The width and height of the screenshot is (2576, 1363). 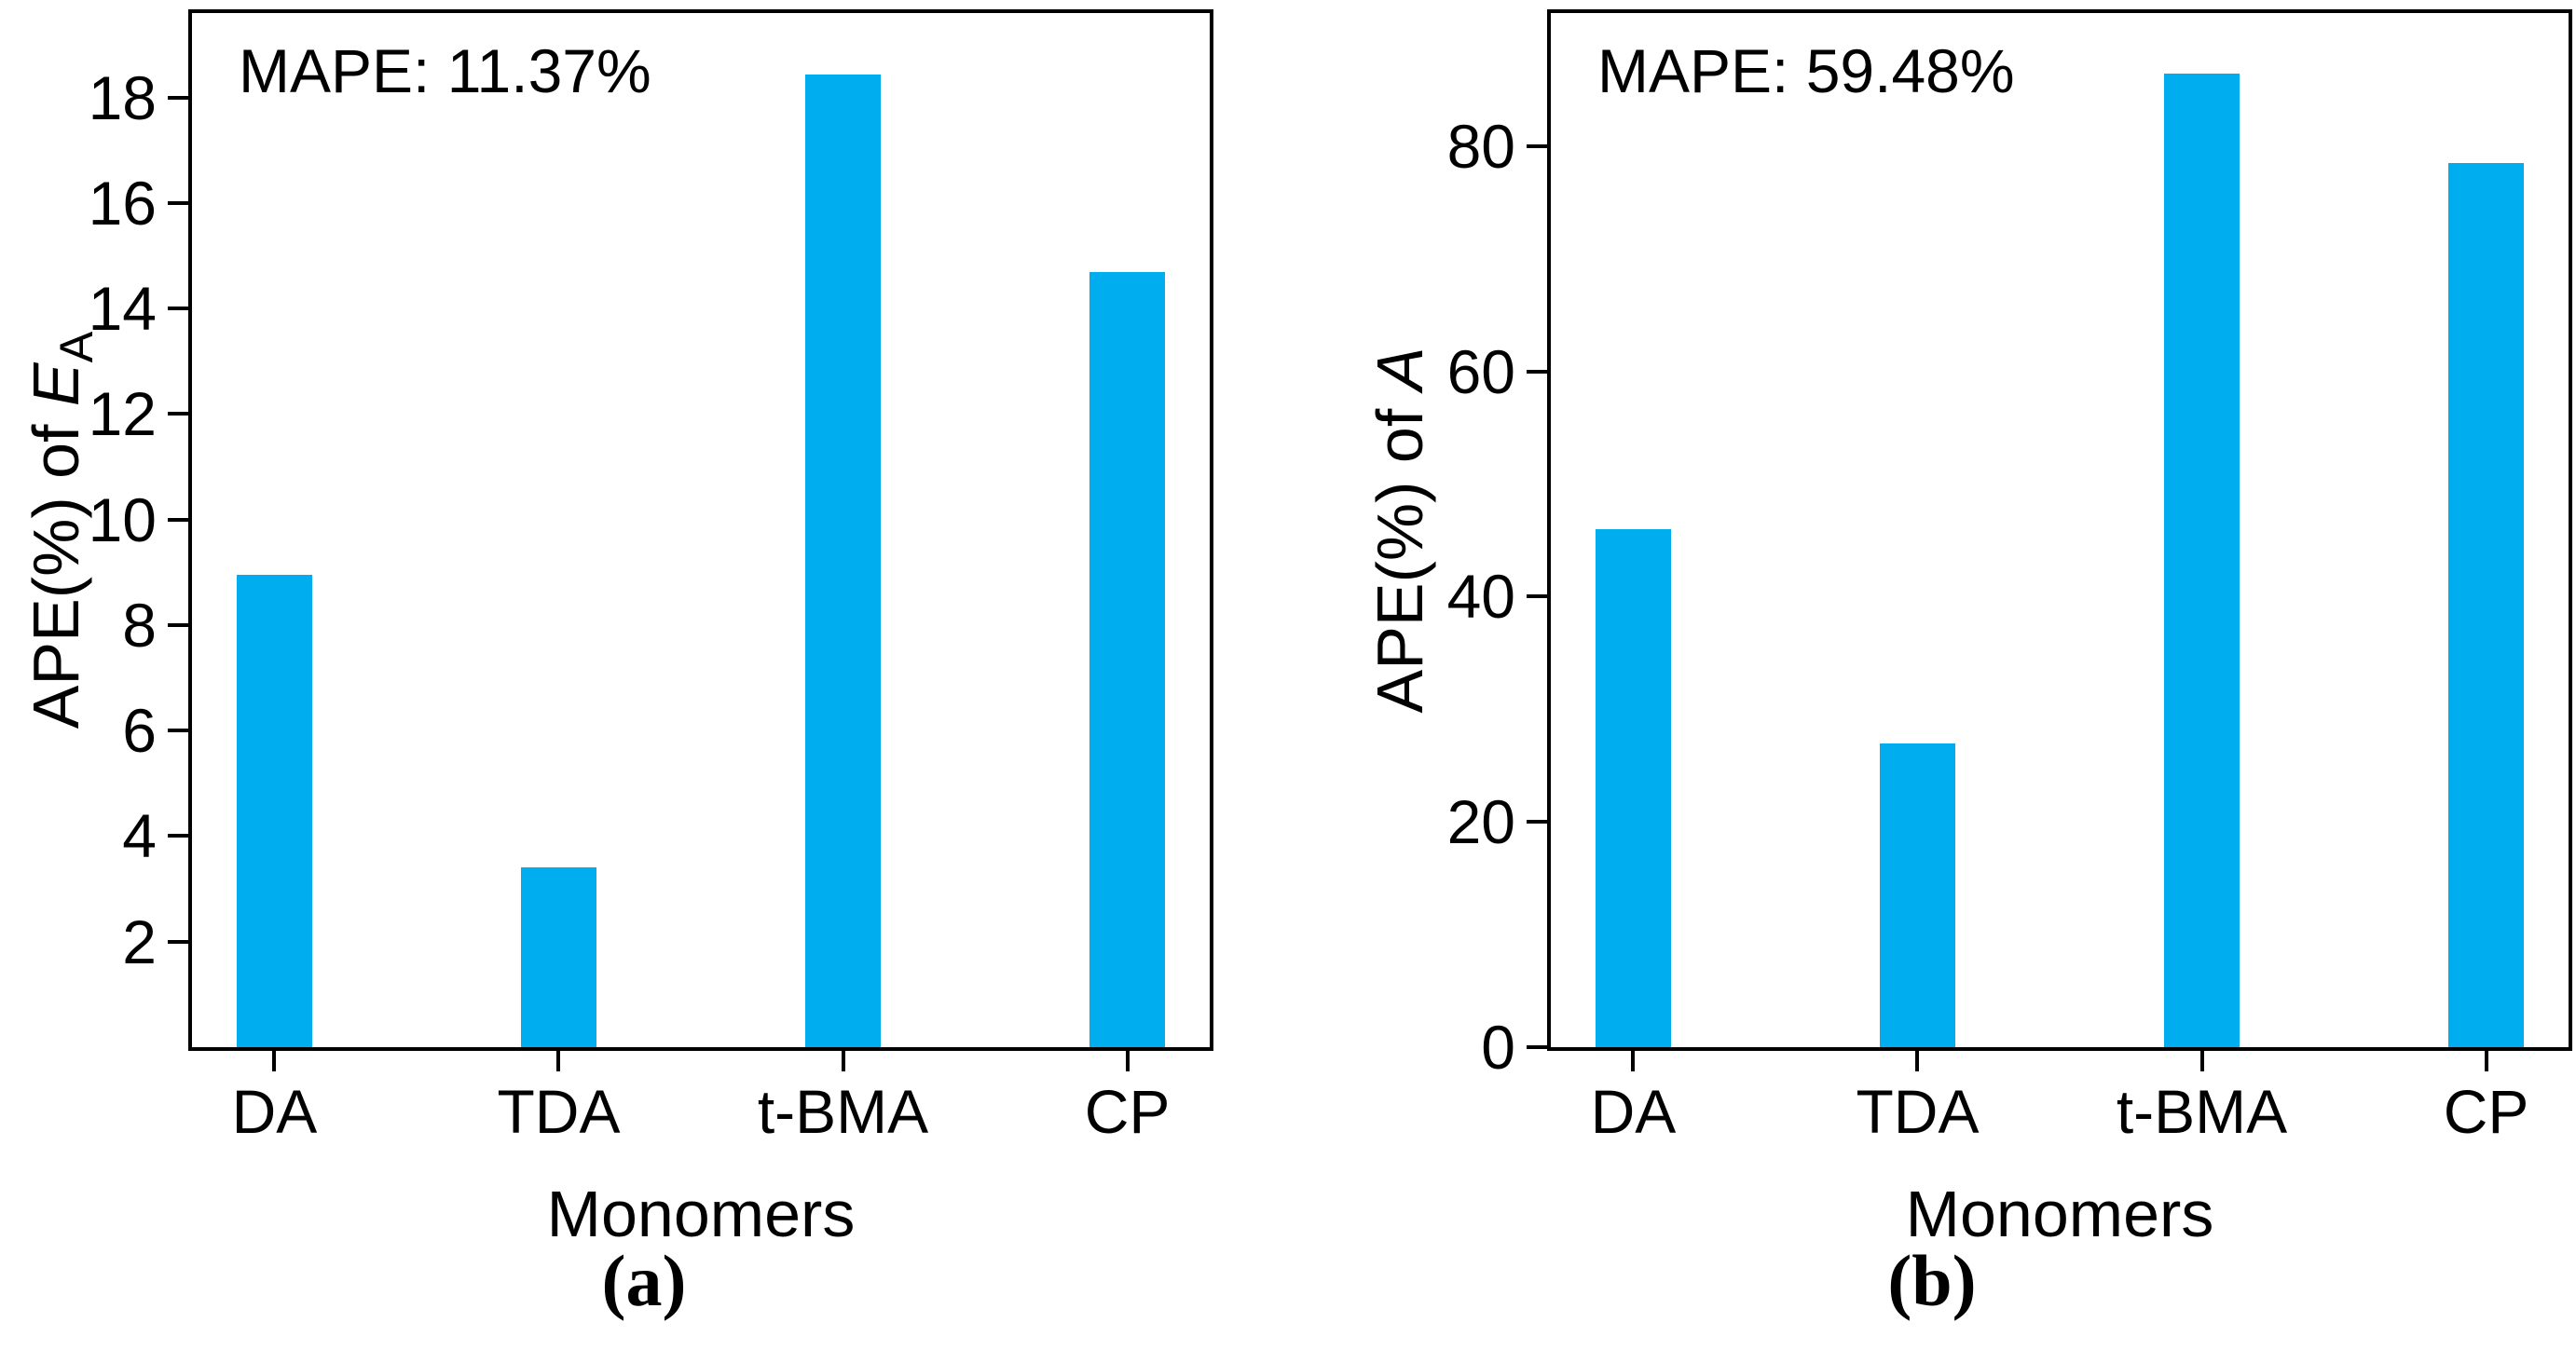 What do you see at coordinates (1932, 1280) in the screenshot?
I see `panel-caption-b: (b)` at bounding box center [1932, 1280].